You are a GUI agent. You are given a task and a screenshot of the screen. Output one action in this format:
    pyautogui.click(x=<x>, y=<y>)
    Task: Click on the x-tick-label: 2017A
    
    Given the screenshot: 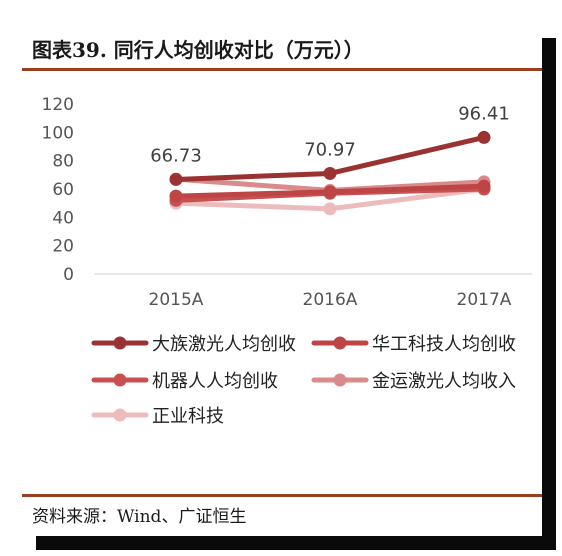 What is the action you would take?
    pyautogui.click(x=484, y=300)
    